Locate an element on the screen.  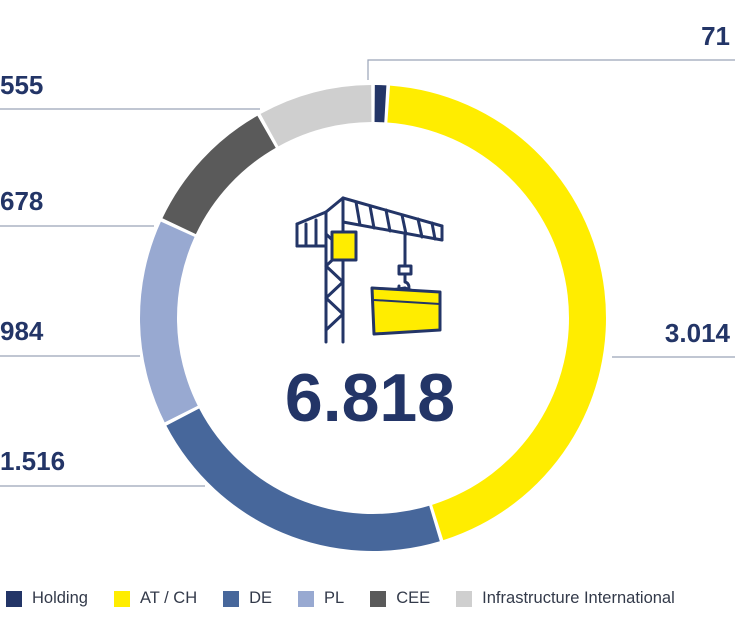
legend-item-holding: Holding is located at coordinates (47, 598).